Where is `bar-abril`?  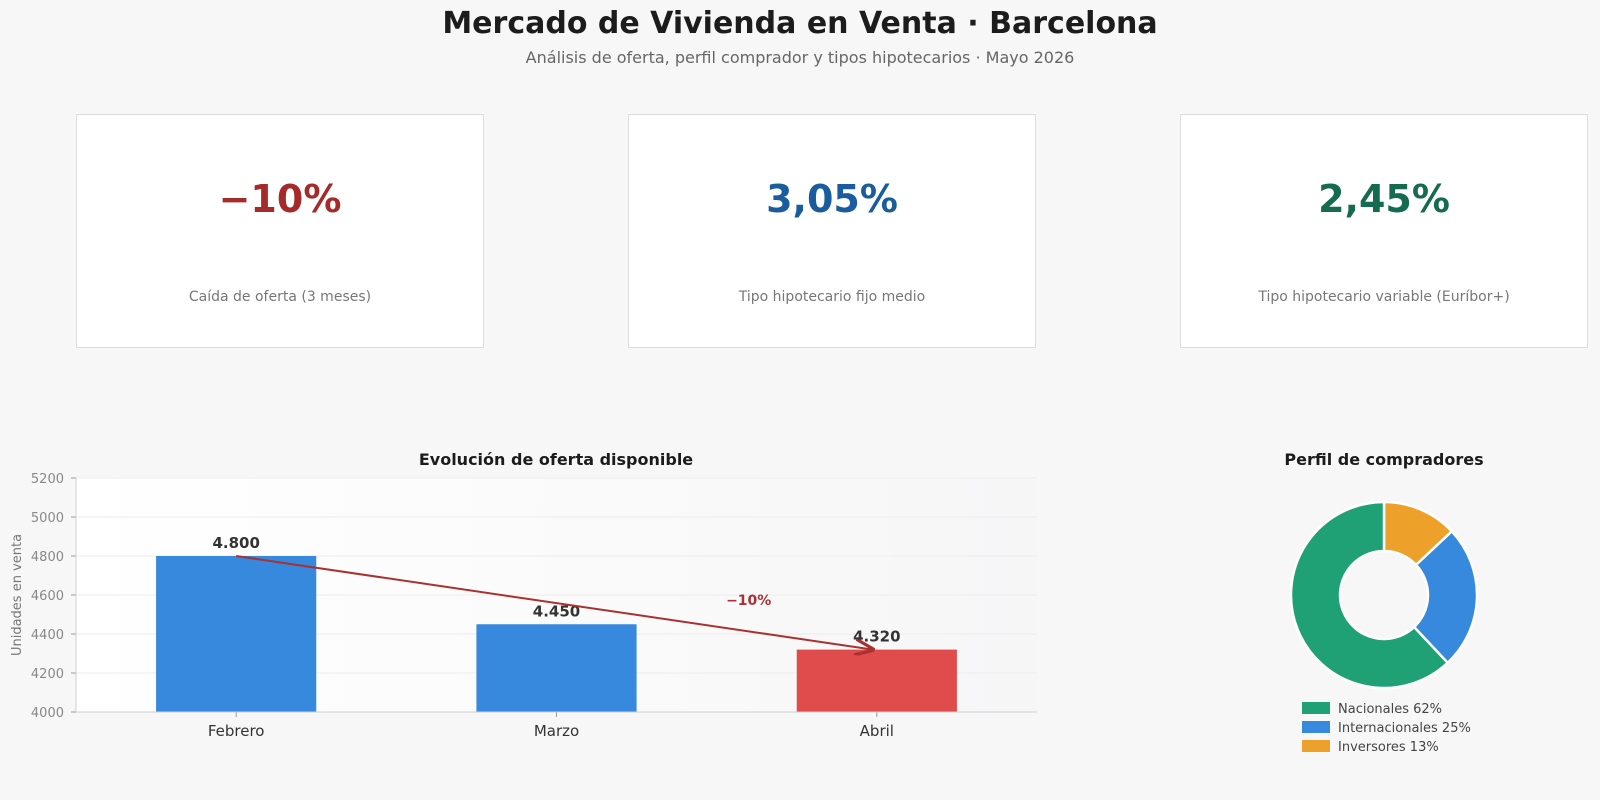 bar-abril is located at coordinates (876, 680).